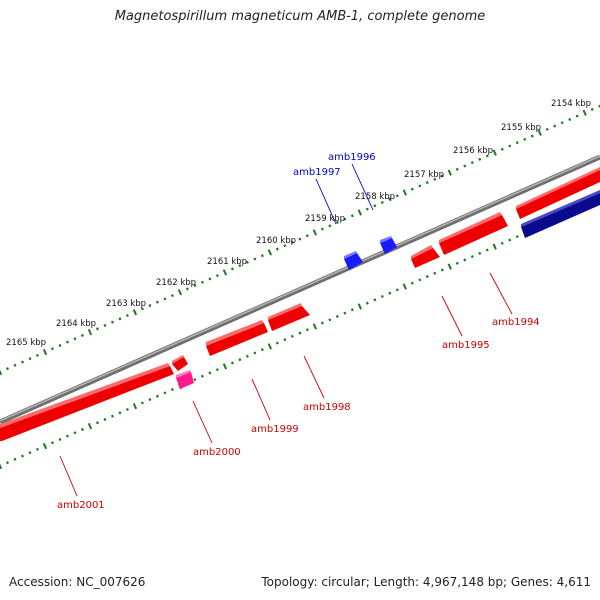 The image size is (600, 600). Describe the element at coordinates (317, 172) in the screenshot. I see `gene-label-amb1997: amb1997` at that location.